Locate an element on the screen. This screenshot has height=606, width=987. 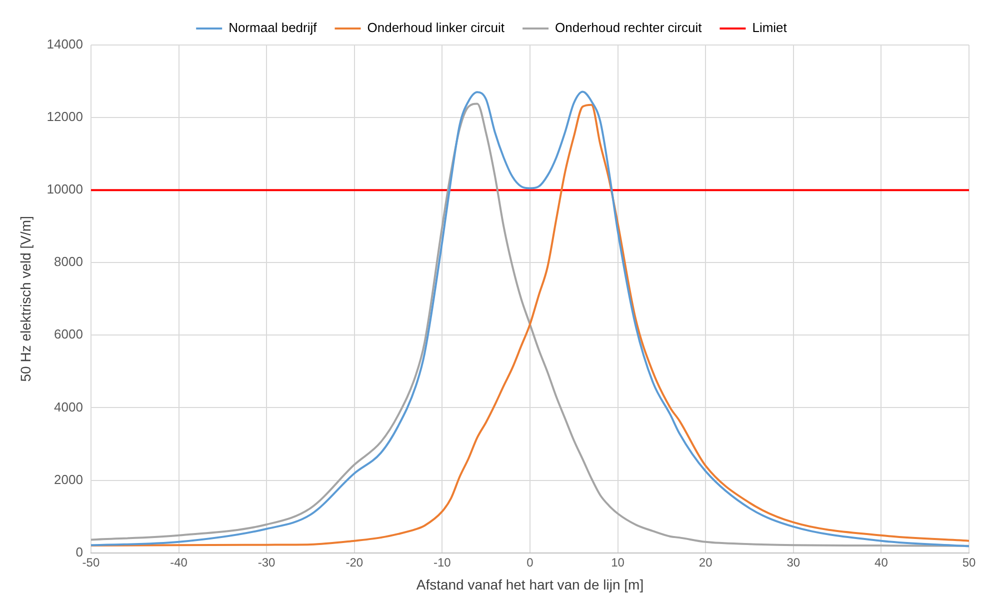
x-tick-label: 50 is located at coordinates (969, 562).